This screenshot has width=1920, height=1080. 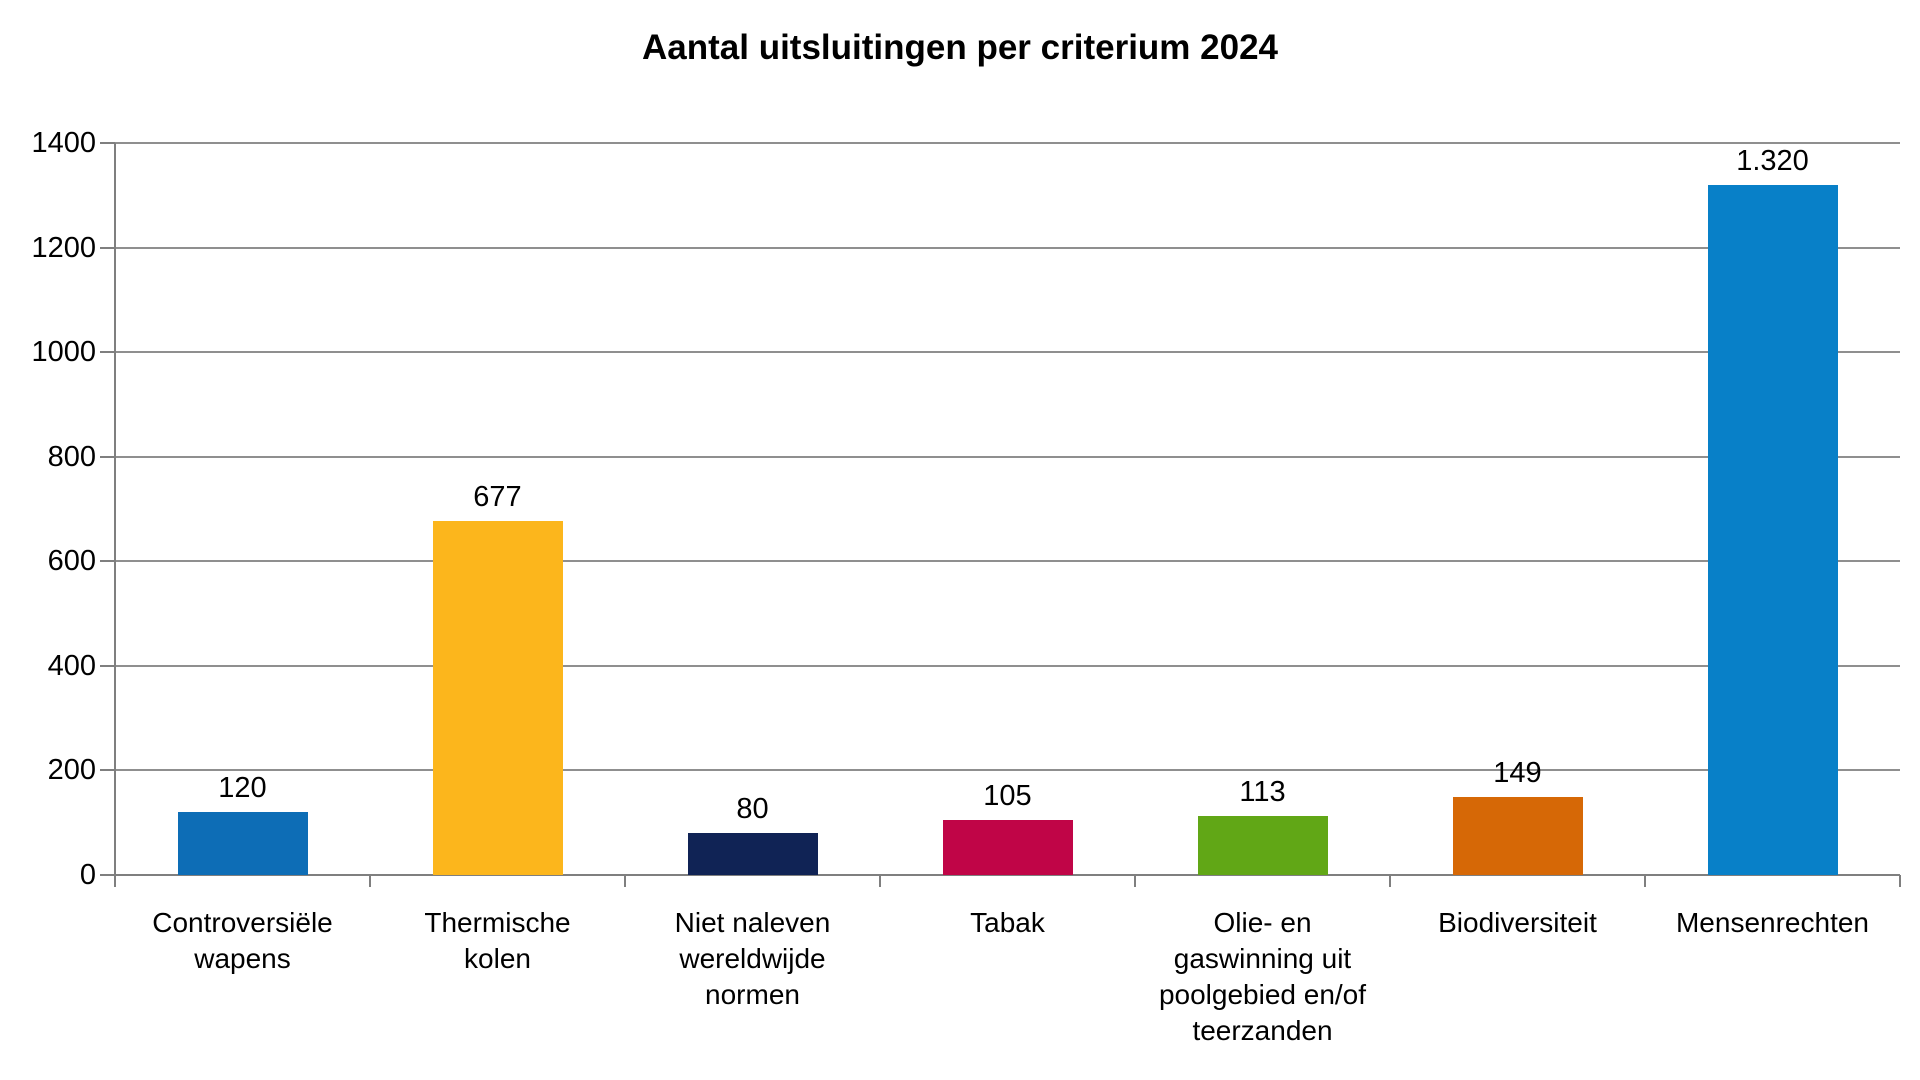 What do you see at coordinates (1007, 796) in the screenshot?
I see `bar-value-label-4: 105` at bounding box center [1007, 796].